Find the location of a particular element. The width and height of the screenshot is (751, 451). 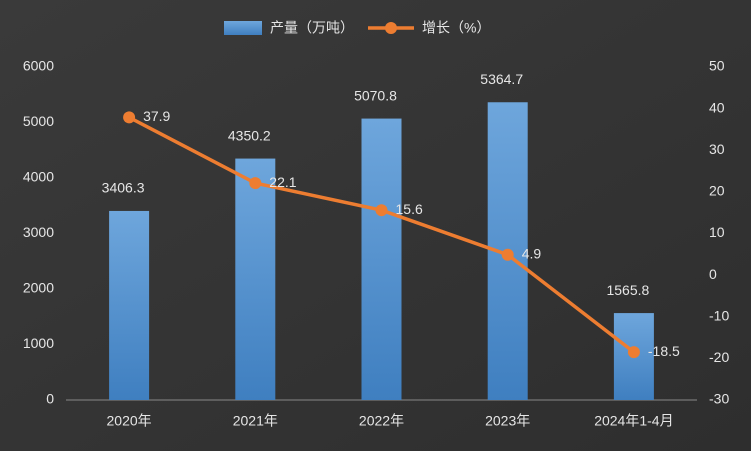

y2-tick-label: 30 is located at coordinates (717, 149).